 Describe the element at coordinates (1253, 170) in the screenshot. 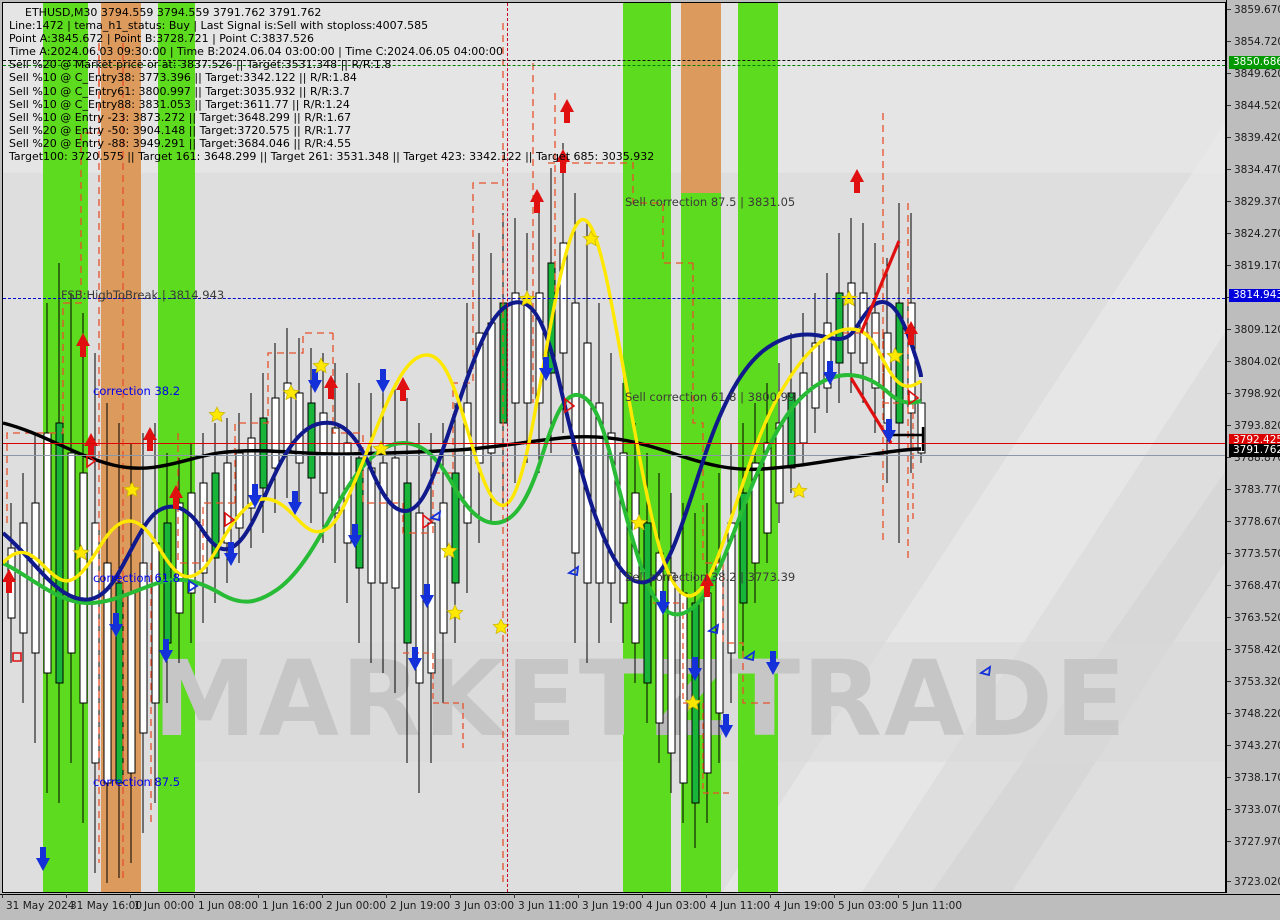

I see `price-tick-5: 3834.470` at that location.